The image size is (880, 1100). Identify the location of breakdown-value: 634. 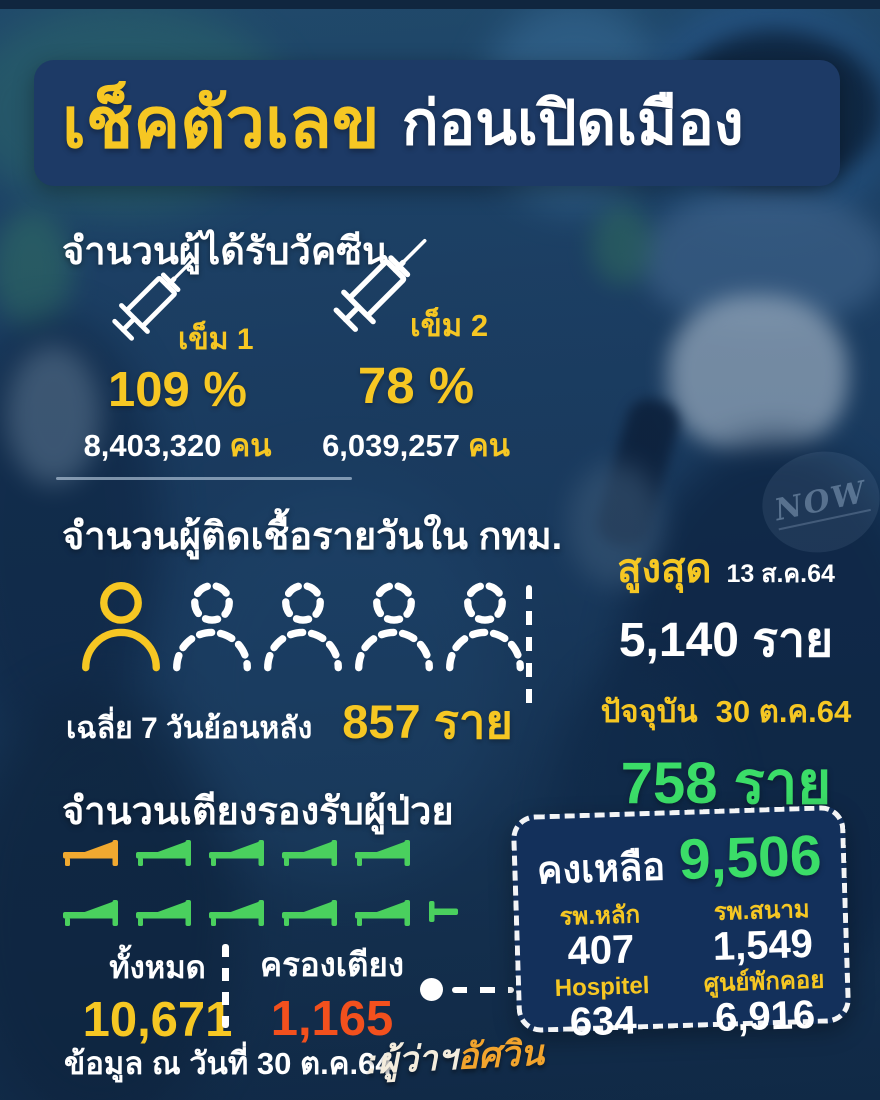
(603, 1021).